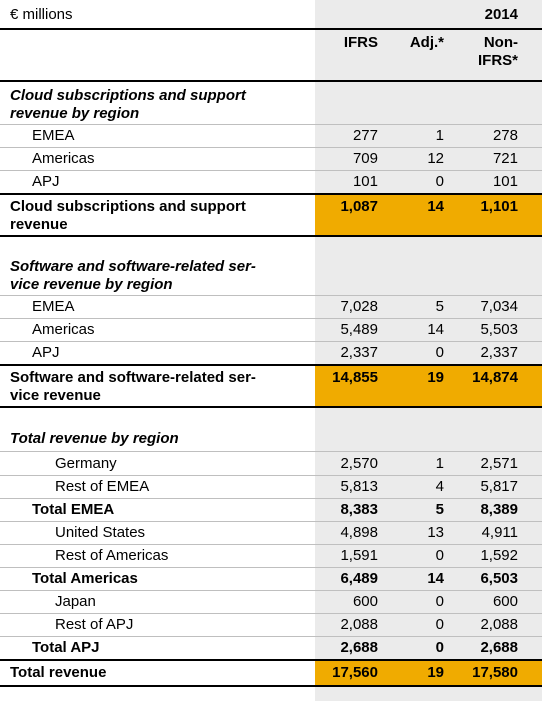 This screenshot has height=701, width=542. What do you see at coordinates (66, 647) in the screenshot?
I see `row-label: Total APJ` at bounding box center [66, 647].